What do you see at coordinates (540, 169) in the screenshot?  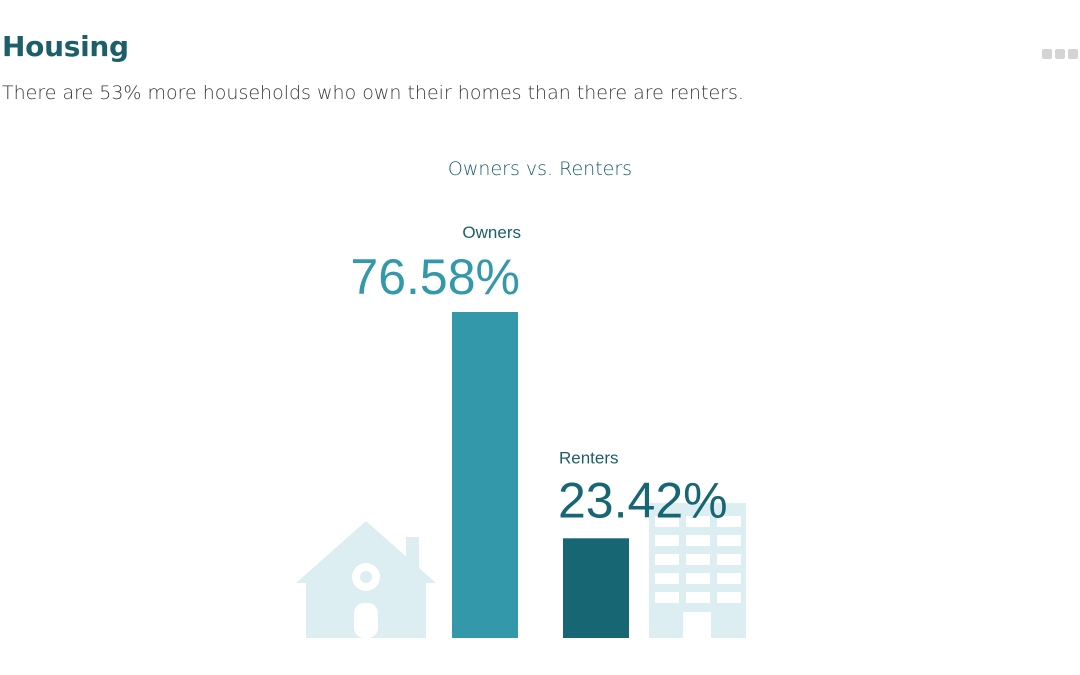 I see `chart-title: Owners vs. Renters` at bounding box center [540, 169].